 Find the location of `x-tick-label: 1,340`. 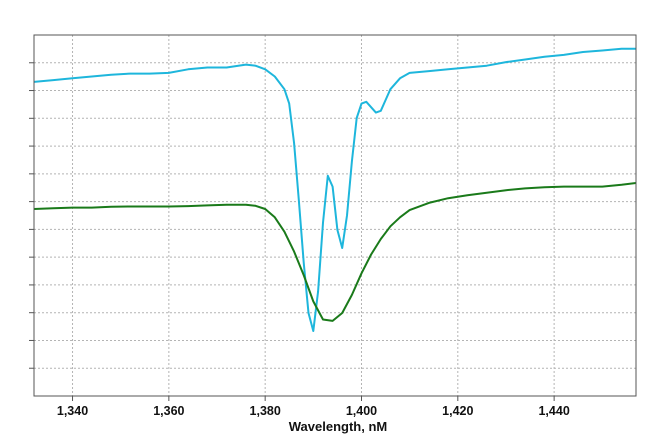

x-tick-label: 1,340 is located at coordinates (72, 411).